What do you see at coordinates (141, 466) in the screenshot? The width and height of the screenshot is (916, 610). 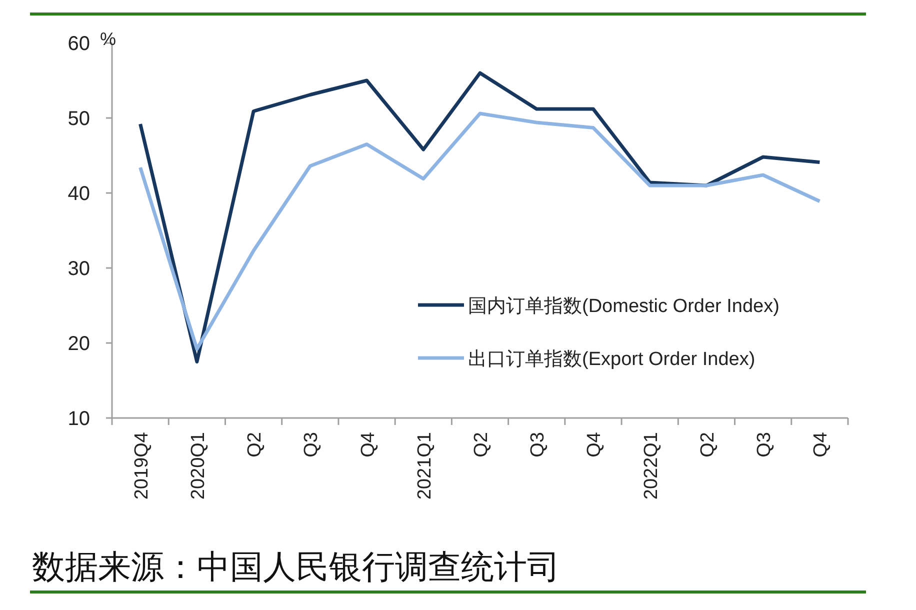 I see `x-tick-label: 2019Q4` at bounding box center [141, 466].